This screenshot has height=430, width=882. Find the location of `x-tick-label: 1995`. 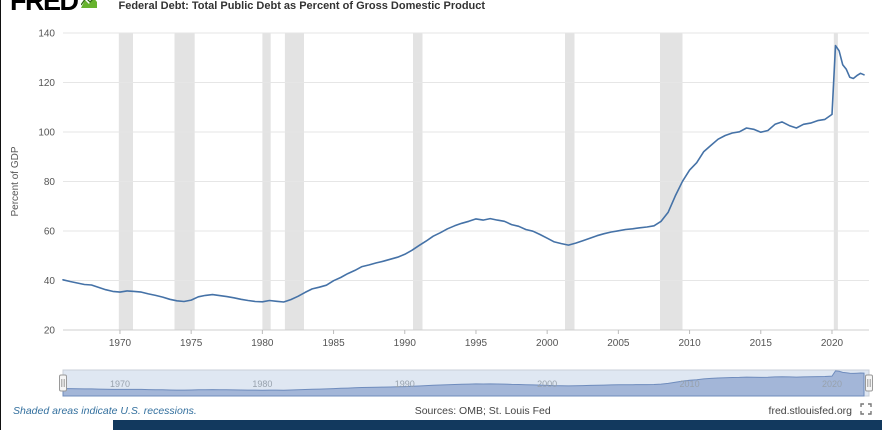

x-tick-label: 1995 is located at coordinates (476, 343).